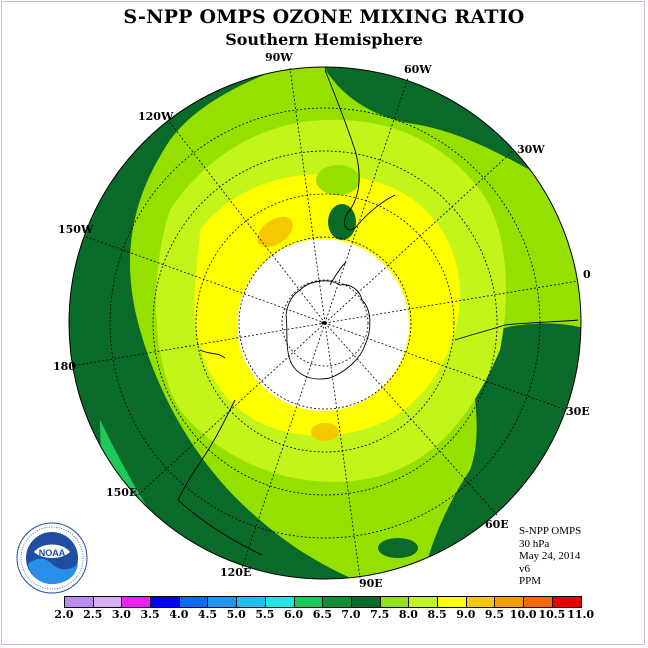 This screenshot has height=648, width=648. What do you see at coordinates (76, 229) in the screenshot?
I see `lon-label-150w: 150W` at bounding box center [76, 229].